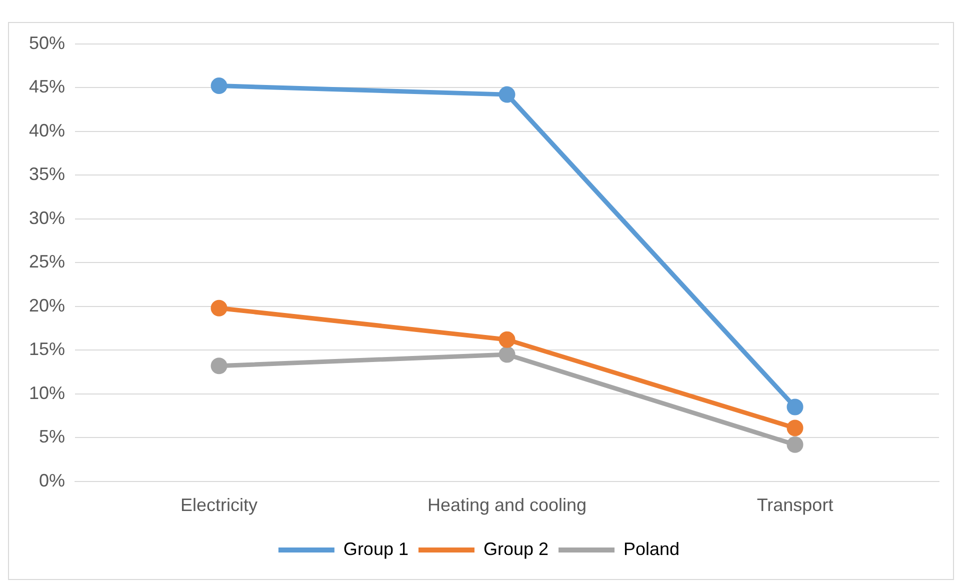 The width and height of the screenshot is (955, 581). Describe the element at coordinates (47, 174) in the screenshot. I see `y-tick-label: 35%` at that location.